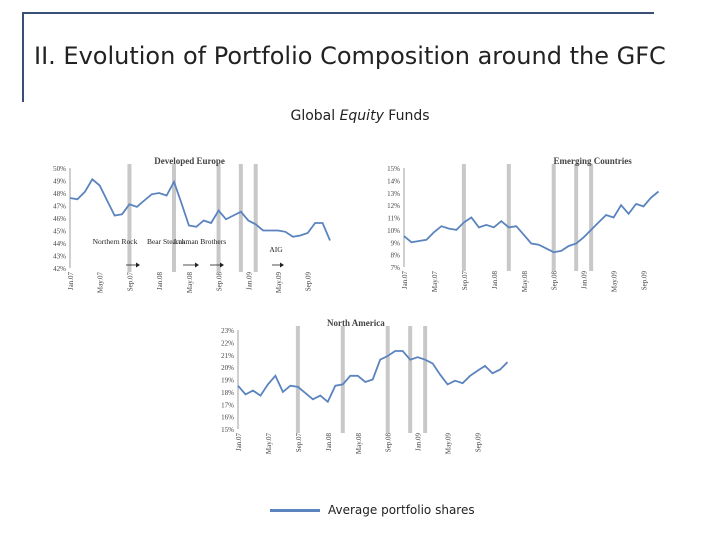 This screenshot has height=540, width=720. Describe the element at coordinates (227, 331) in the screenshot. I see `y-tick-label: 23%` at that location.